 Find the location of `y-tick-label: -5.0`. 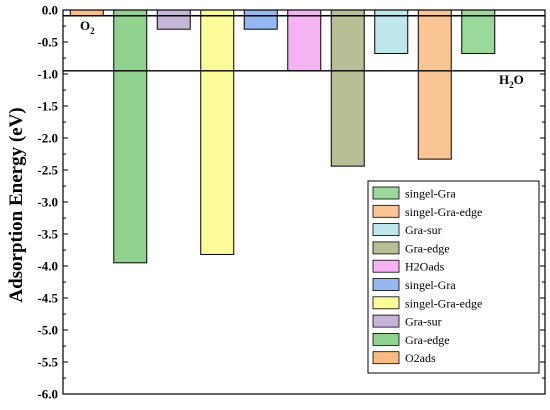

y-tick-label: -5.0 is located at coordinates (47, 330).